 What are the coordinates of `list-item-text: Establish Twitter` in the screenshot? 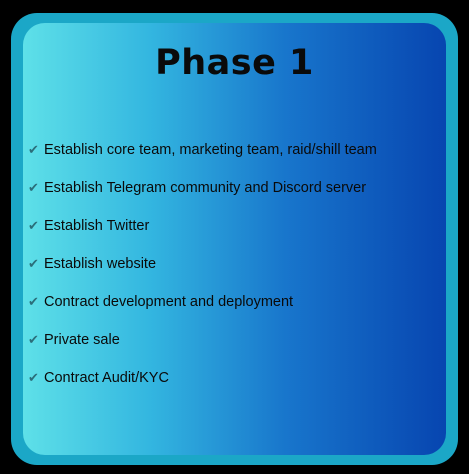 It's located at (97, 226).